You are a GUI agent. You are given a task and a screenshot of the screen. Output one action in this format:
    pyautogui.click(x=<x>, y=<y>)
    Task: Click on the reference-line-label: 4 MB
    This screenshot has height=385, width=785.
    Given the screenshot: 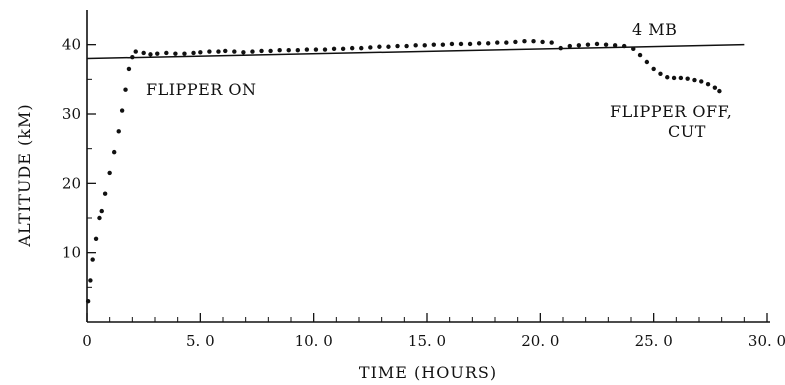 What is the action you would take?
    pyautogui.click(x=654, y=29)
    